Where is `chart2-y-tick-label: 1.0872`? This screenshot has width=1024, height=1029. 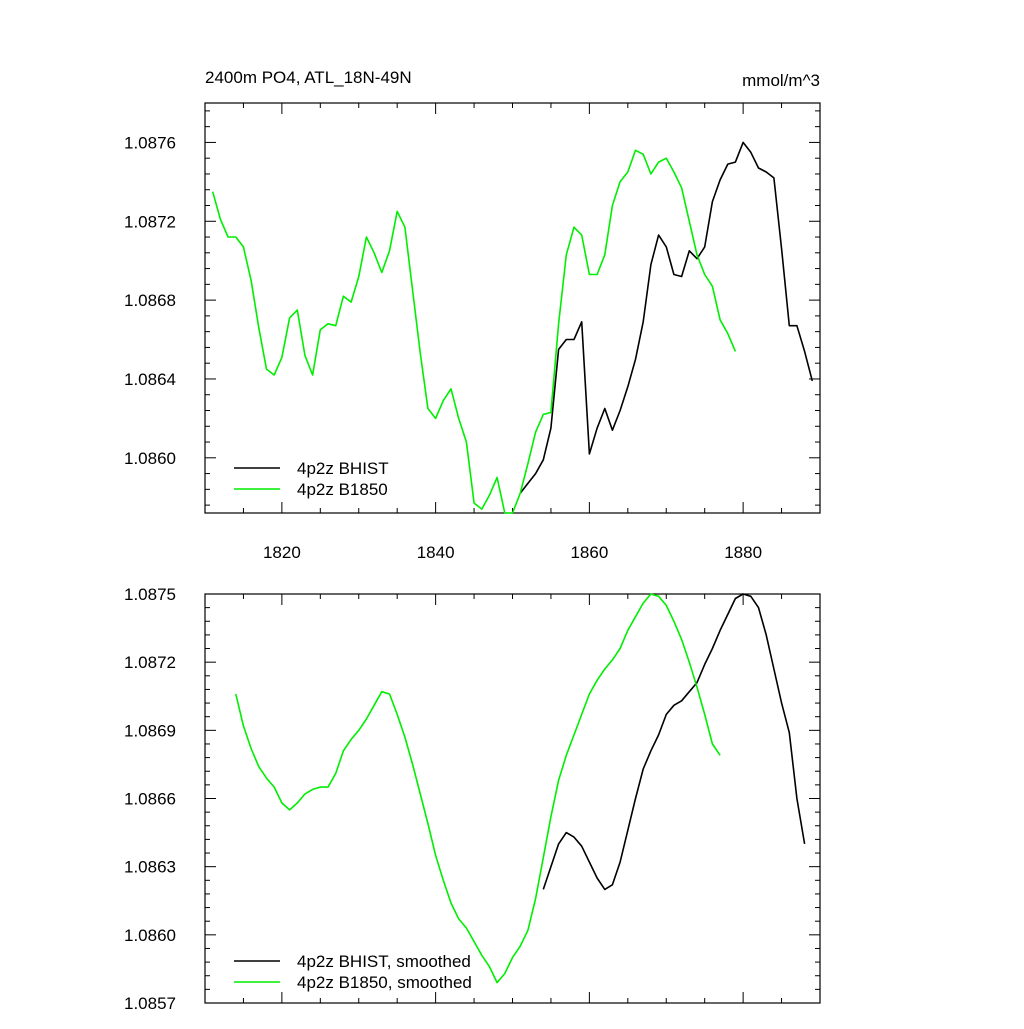
chart2-y-tick-label: 1.0872 is located at coordinates (150, 662).